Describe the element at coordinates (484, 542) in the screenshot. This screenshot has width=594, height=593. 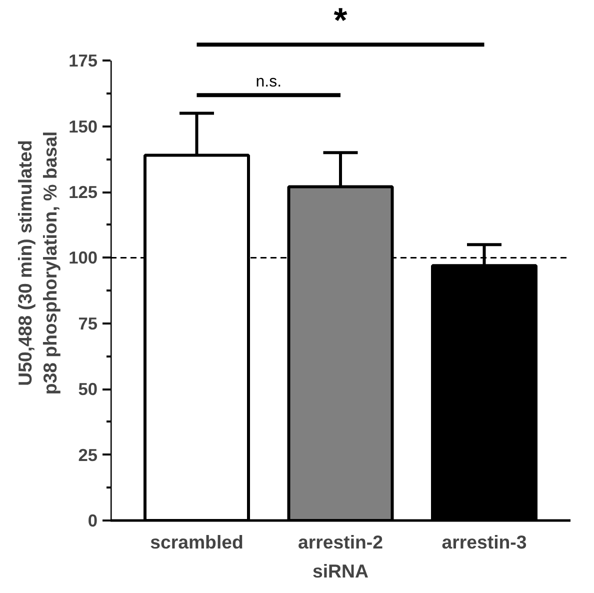
I see `x-tick-label: arrestin-3` at that location.